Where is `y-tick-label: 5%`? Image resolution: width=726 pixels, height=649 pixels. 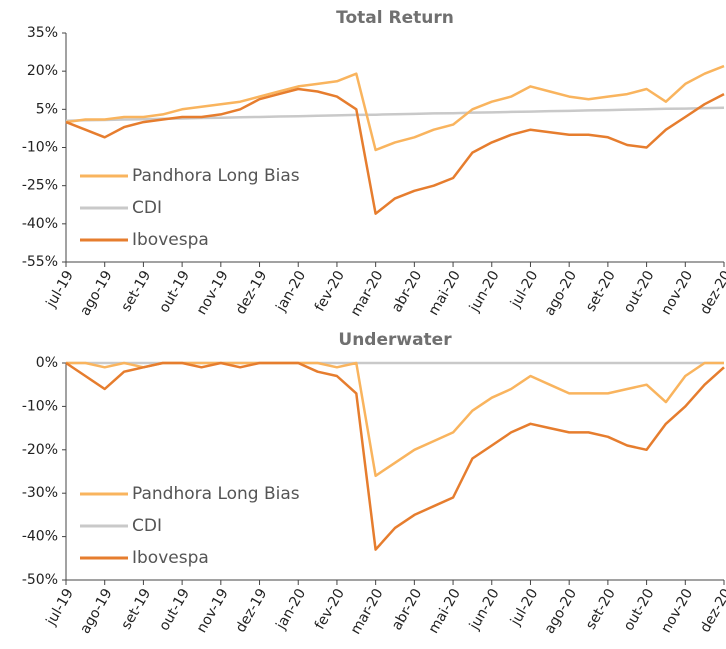
y-tick-label: 5% is located at coordinates (47, 109).